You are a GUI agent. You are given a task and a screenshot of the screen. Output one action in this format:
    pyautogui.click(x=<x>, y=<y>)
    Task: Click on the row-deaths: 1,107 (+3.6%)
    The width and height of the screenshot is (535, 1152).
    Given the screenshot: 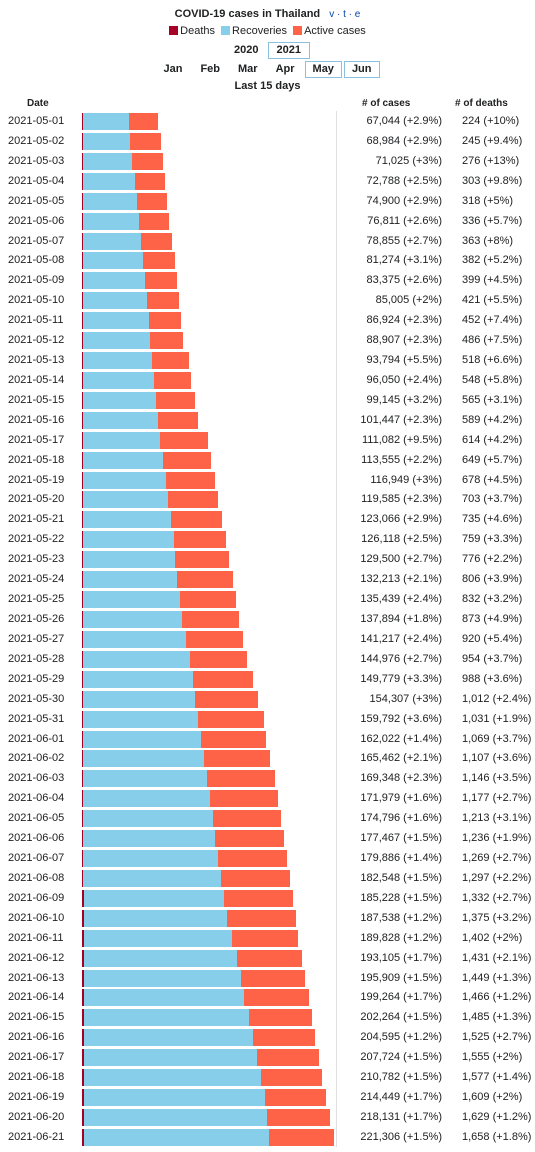 What is the action you would take?
    pyautogui.click(x=497, y=758)
    